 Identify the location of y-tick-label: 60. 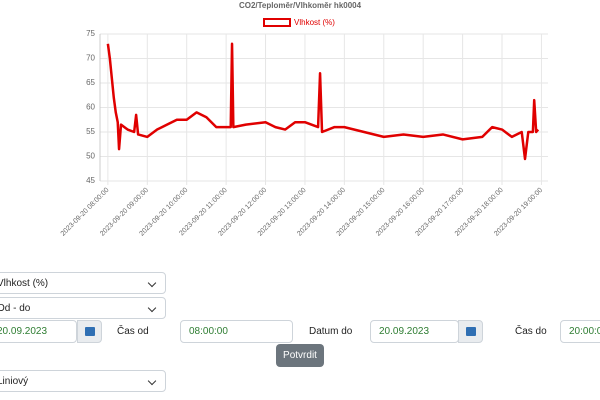
(90, 107).